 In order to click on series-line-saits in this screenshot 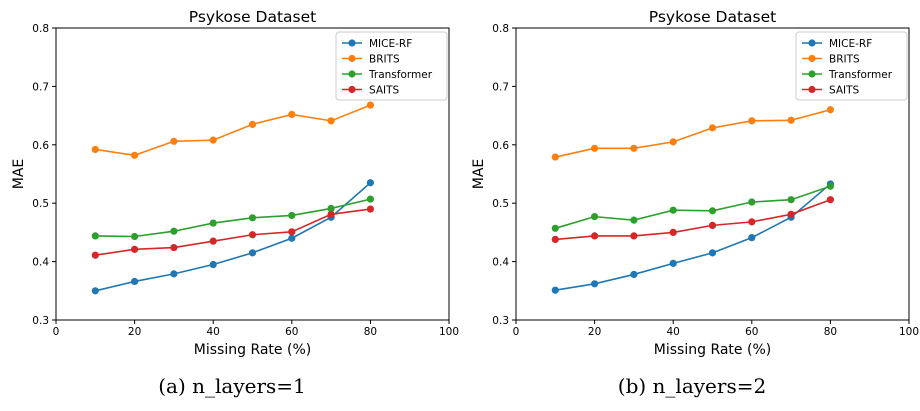, I will do `click(693, 219)`.